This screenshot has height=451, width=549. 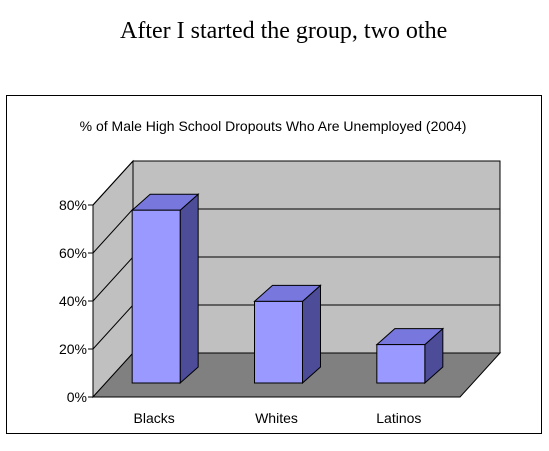 What do you see at coordinates (73, 349) in the screenshot?
I see `y-tick-label: 20%` at bounding box center [73, 349].